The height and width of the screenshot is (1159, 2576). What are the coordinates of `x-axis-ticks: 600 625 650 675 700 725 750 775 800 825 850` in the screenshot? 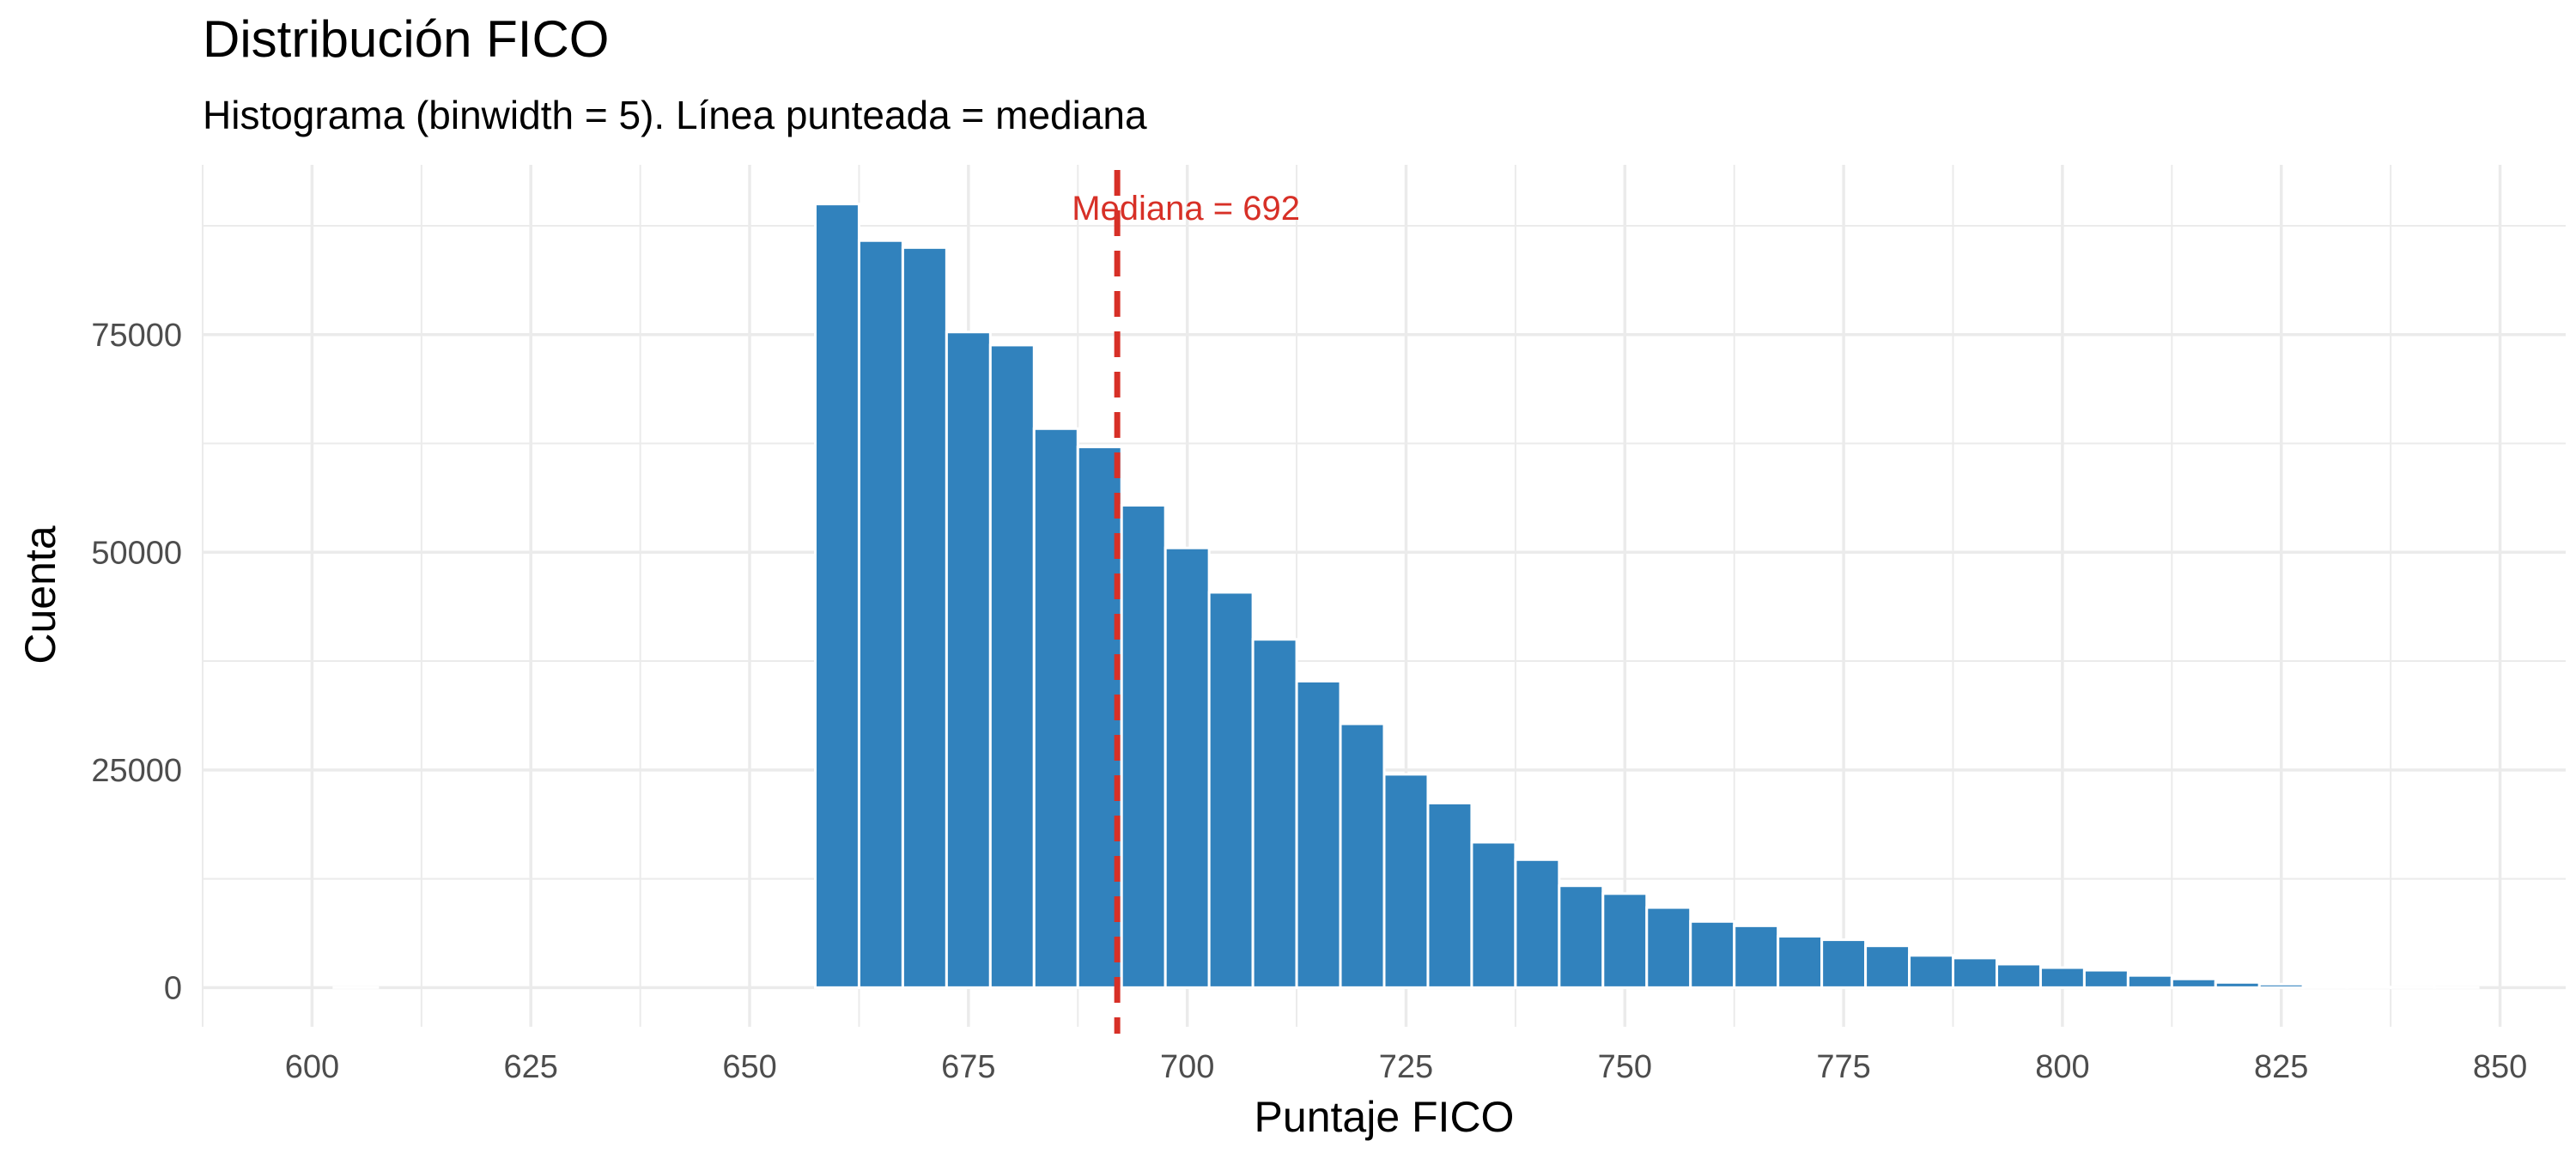 It's located at (1407, 1067).